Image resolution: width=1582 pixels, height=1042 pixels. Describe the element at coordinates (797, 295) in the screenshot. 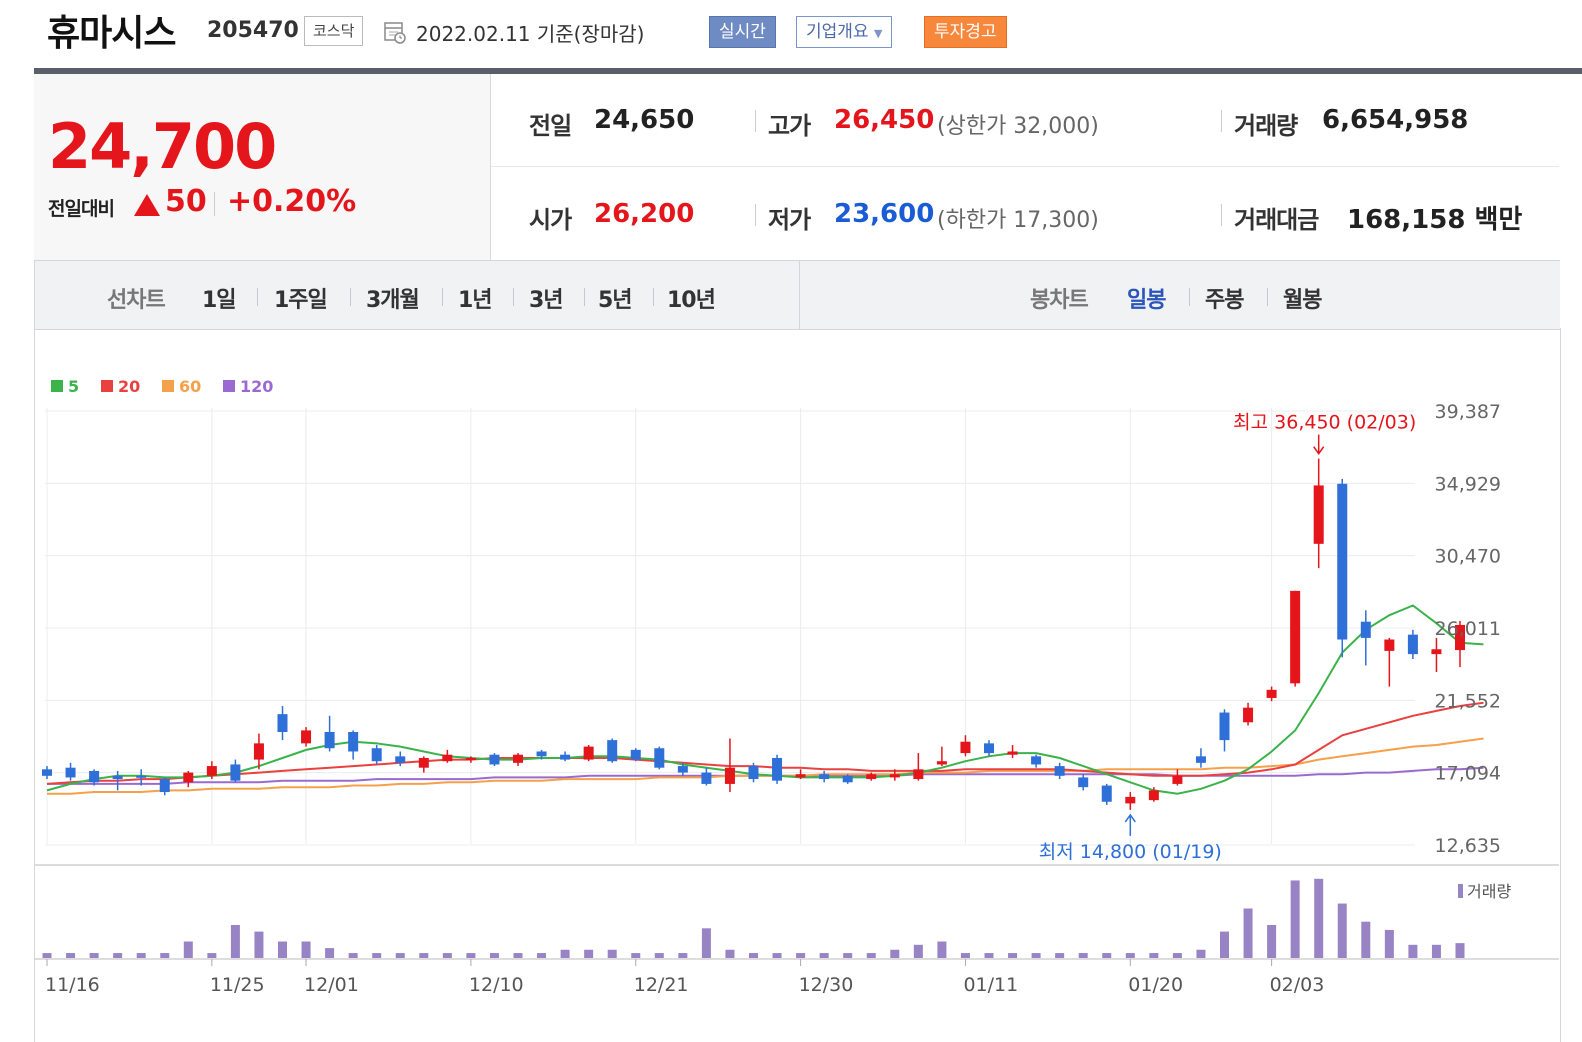

I see `chart-type-tabs: 선차트 1일 1주일 3개월 1년 3년 5년 10년 봉차트 일봉 주봉 월봉` at that location.